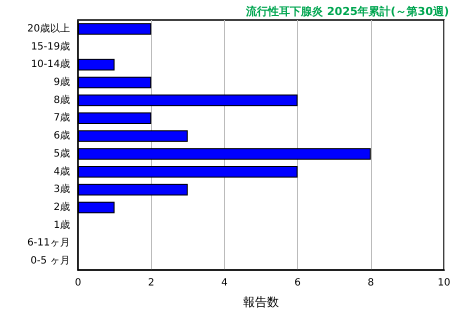 The image size is (460, 320). I want to click on y-tick-label: 0-5 ヶ月, so click(50, 261).